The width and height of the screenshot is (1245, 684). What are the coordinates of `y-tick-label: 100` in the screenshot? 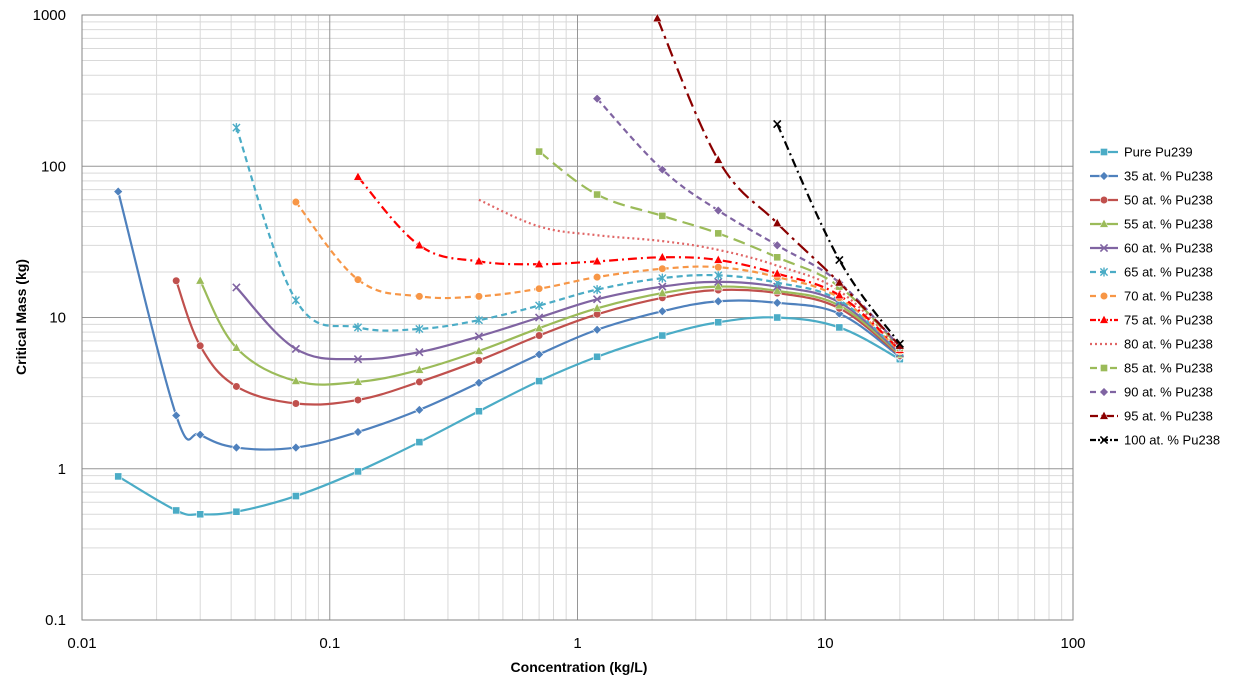 It's located at (53, 166).